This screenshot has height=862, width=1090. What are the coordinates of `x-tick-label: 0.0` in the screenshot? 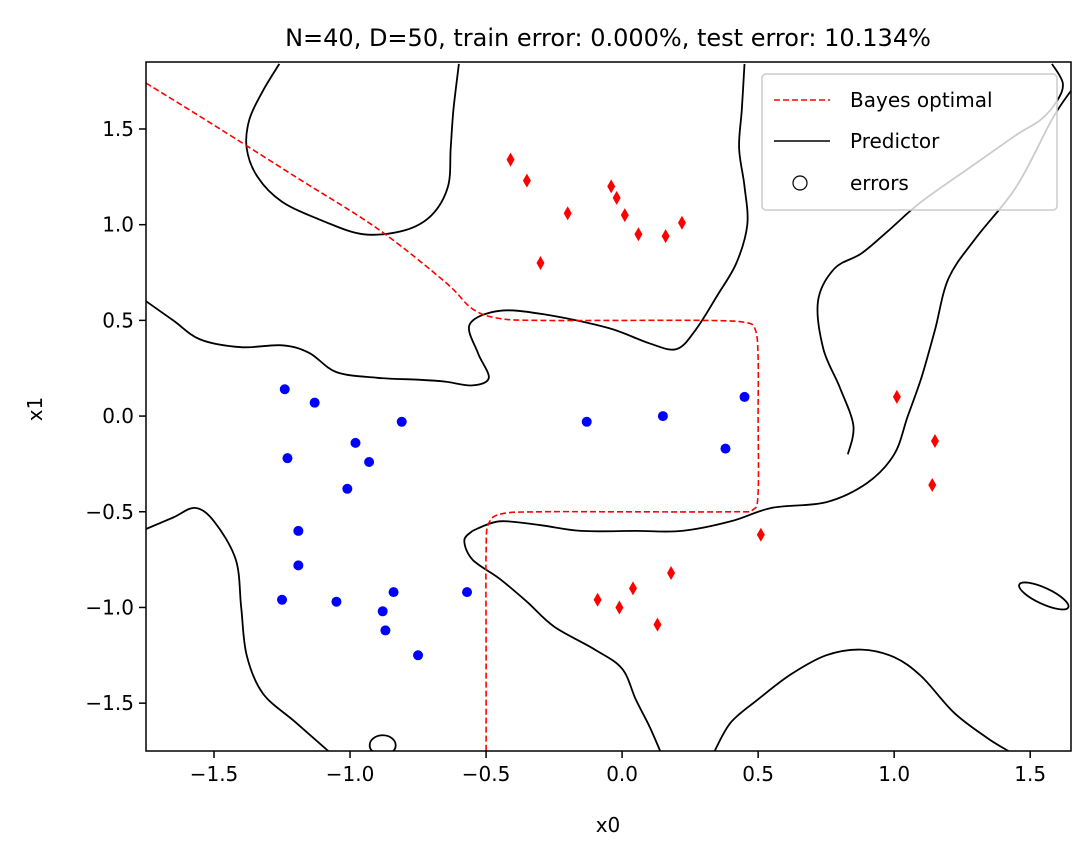 It's located at (622, 774).